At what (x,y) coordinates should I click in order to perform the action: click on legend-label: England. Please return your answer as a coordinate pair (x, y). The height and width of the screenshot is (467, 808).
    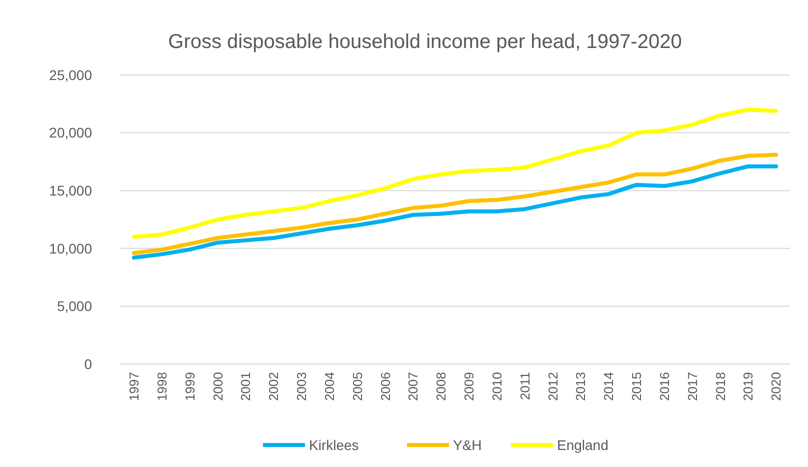
    Looking at the image, I should click on (582, 444).